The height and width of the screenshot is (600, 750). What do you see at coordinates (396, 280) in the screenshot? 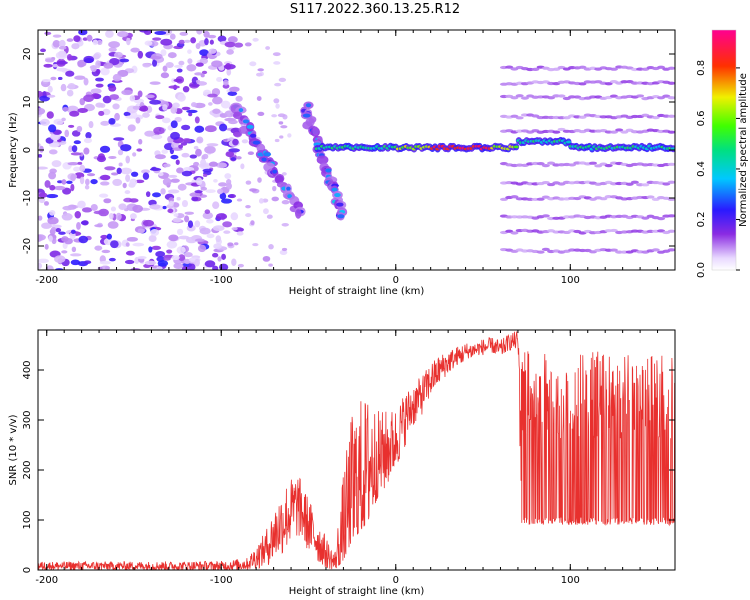
I see `x-tick-label: 0` at bounding box center [396, 280].